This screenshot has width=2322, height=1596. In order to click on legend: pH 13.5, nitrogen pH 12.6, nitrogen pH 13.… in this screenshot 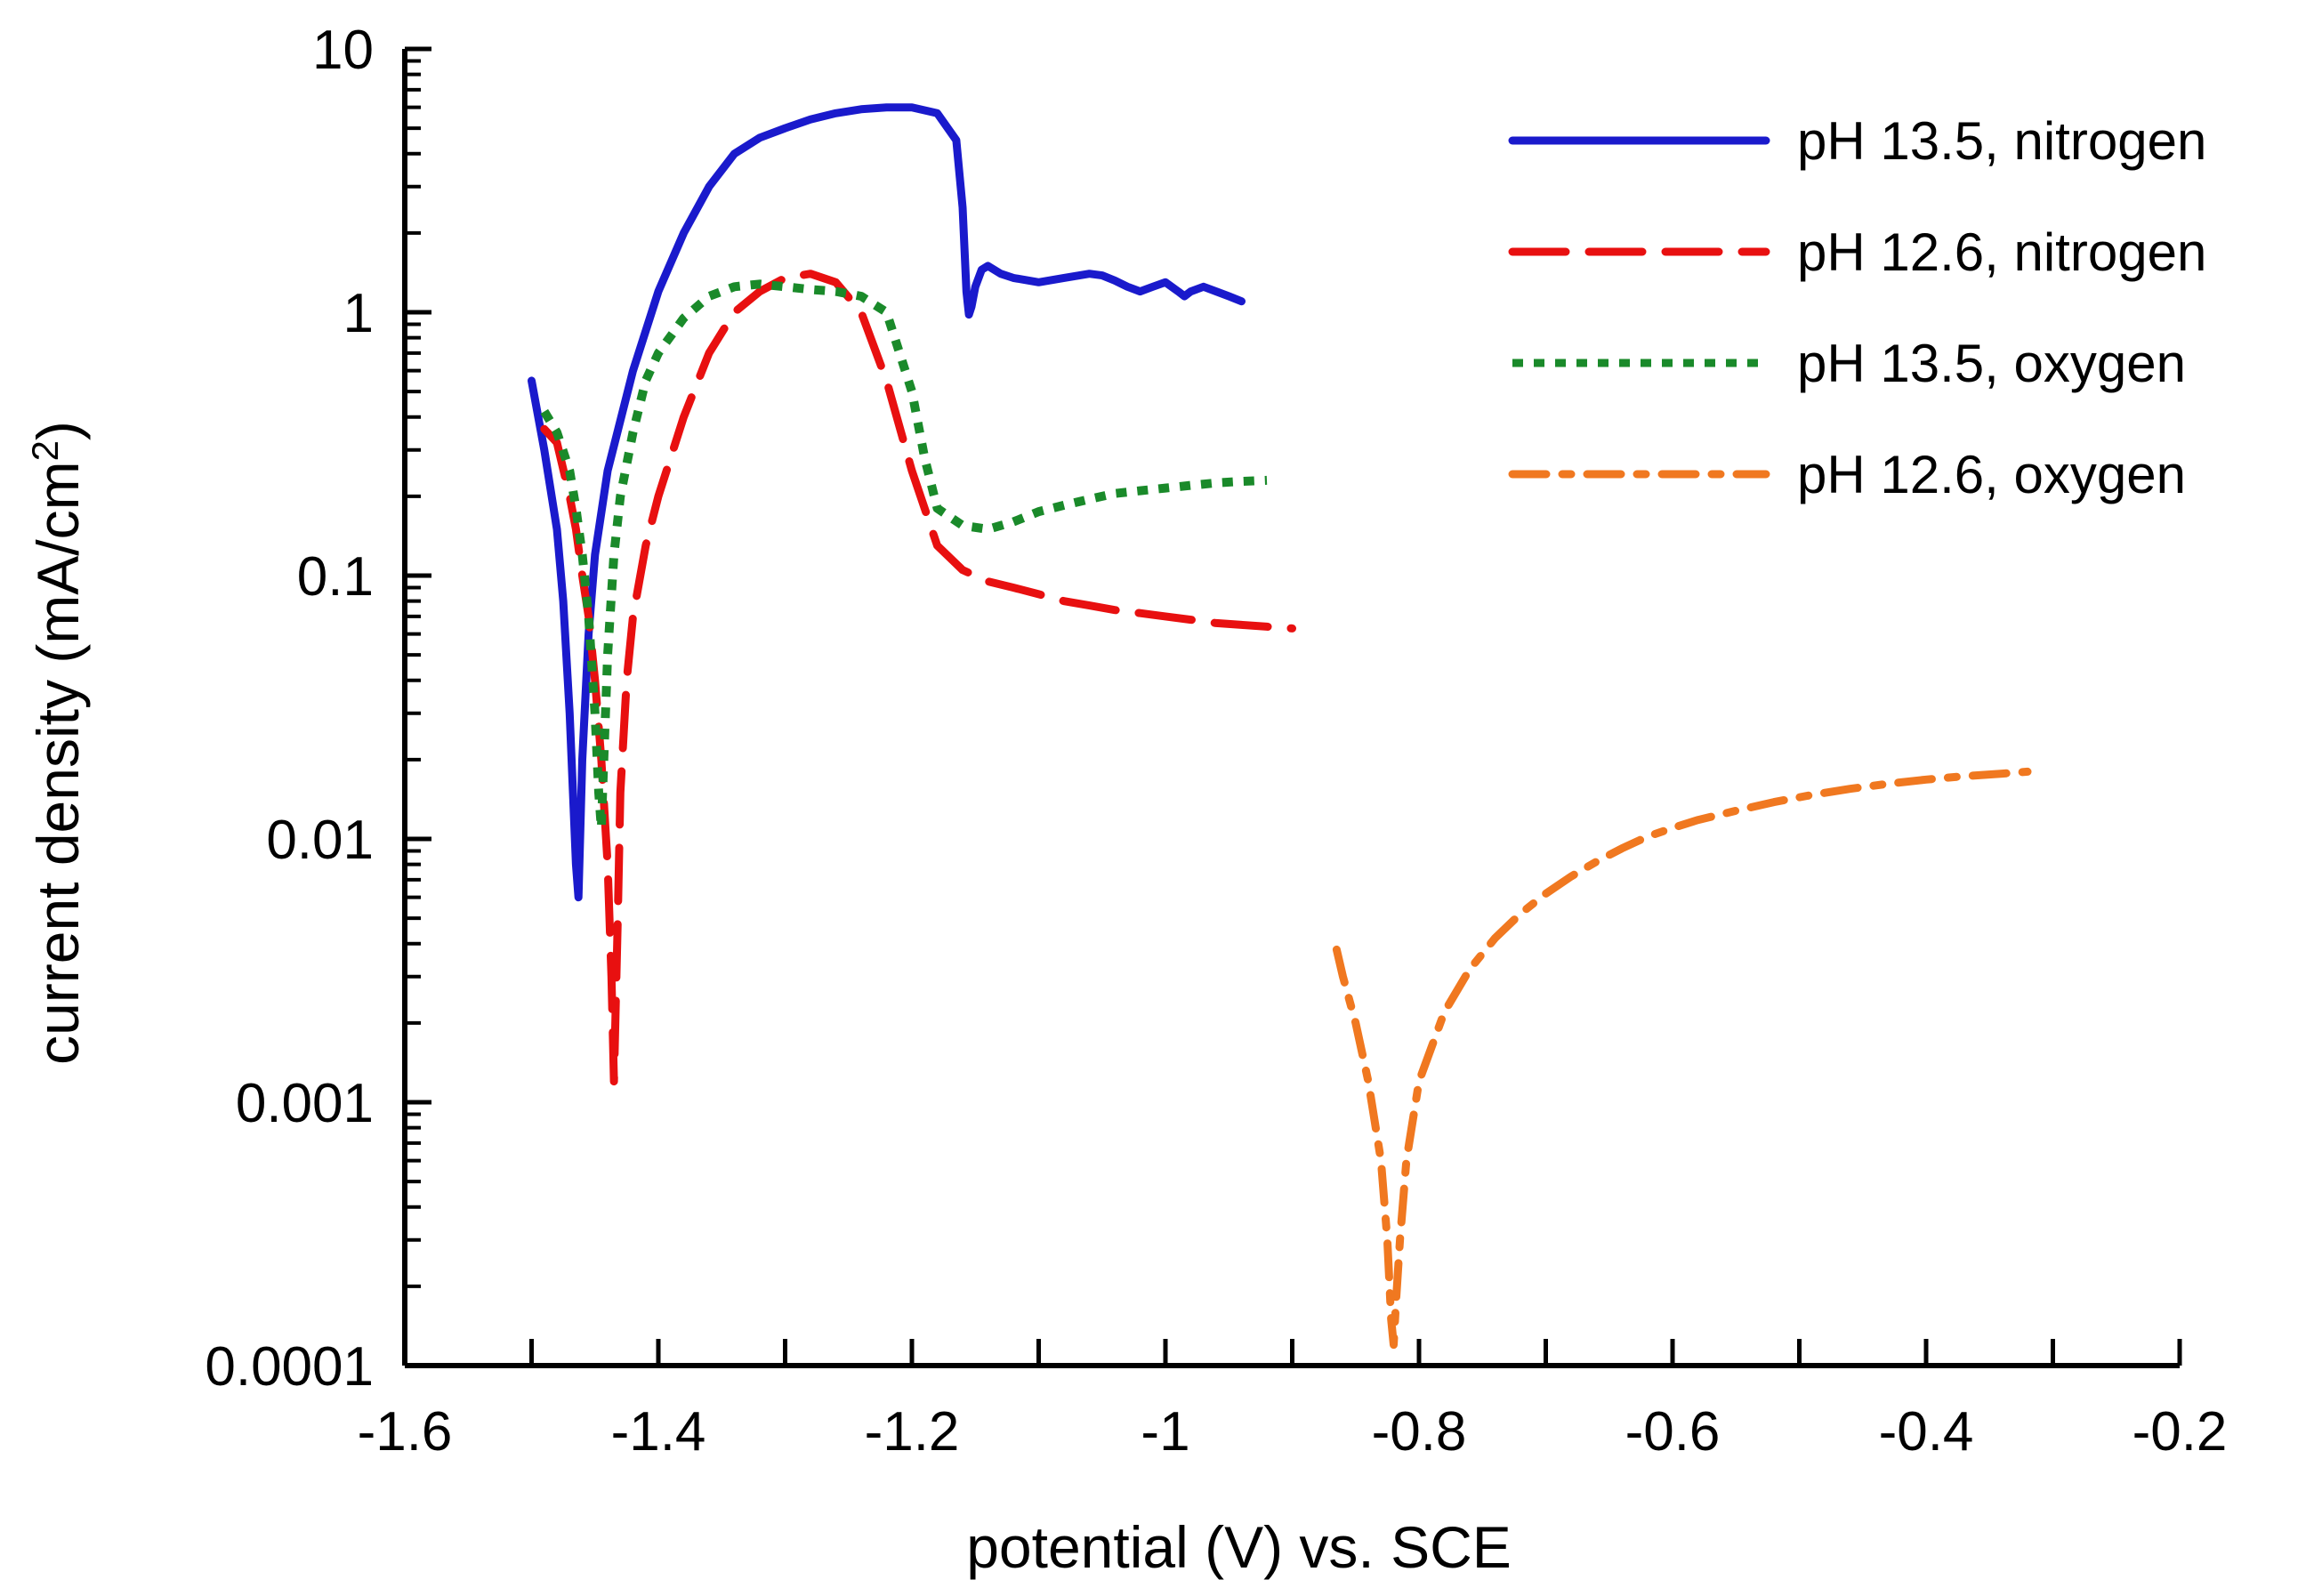, I will do `click(1857, 307)`.